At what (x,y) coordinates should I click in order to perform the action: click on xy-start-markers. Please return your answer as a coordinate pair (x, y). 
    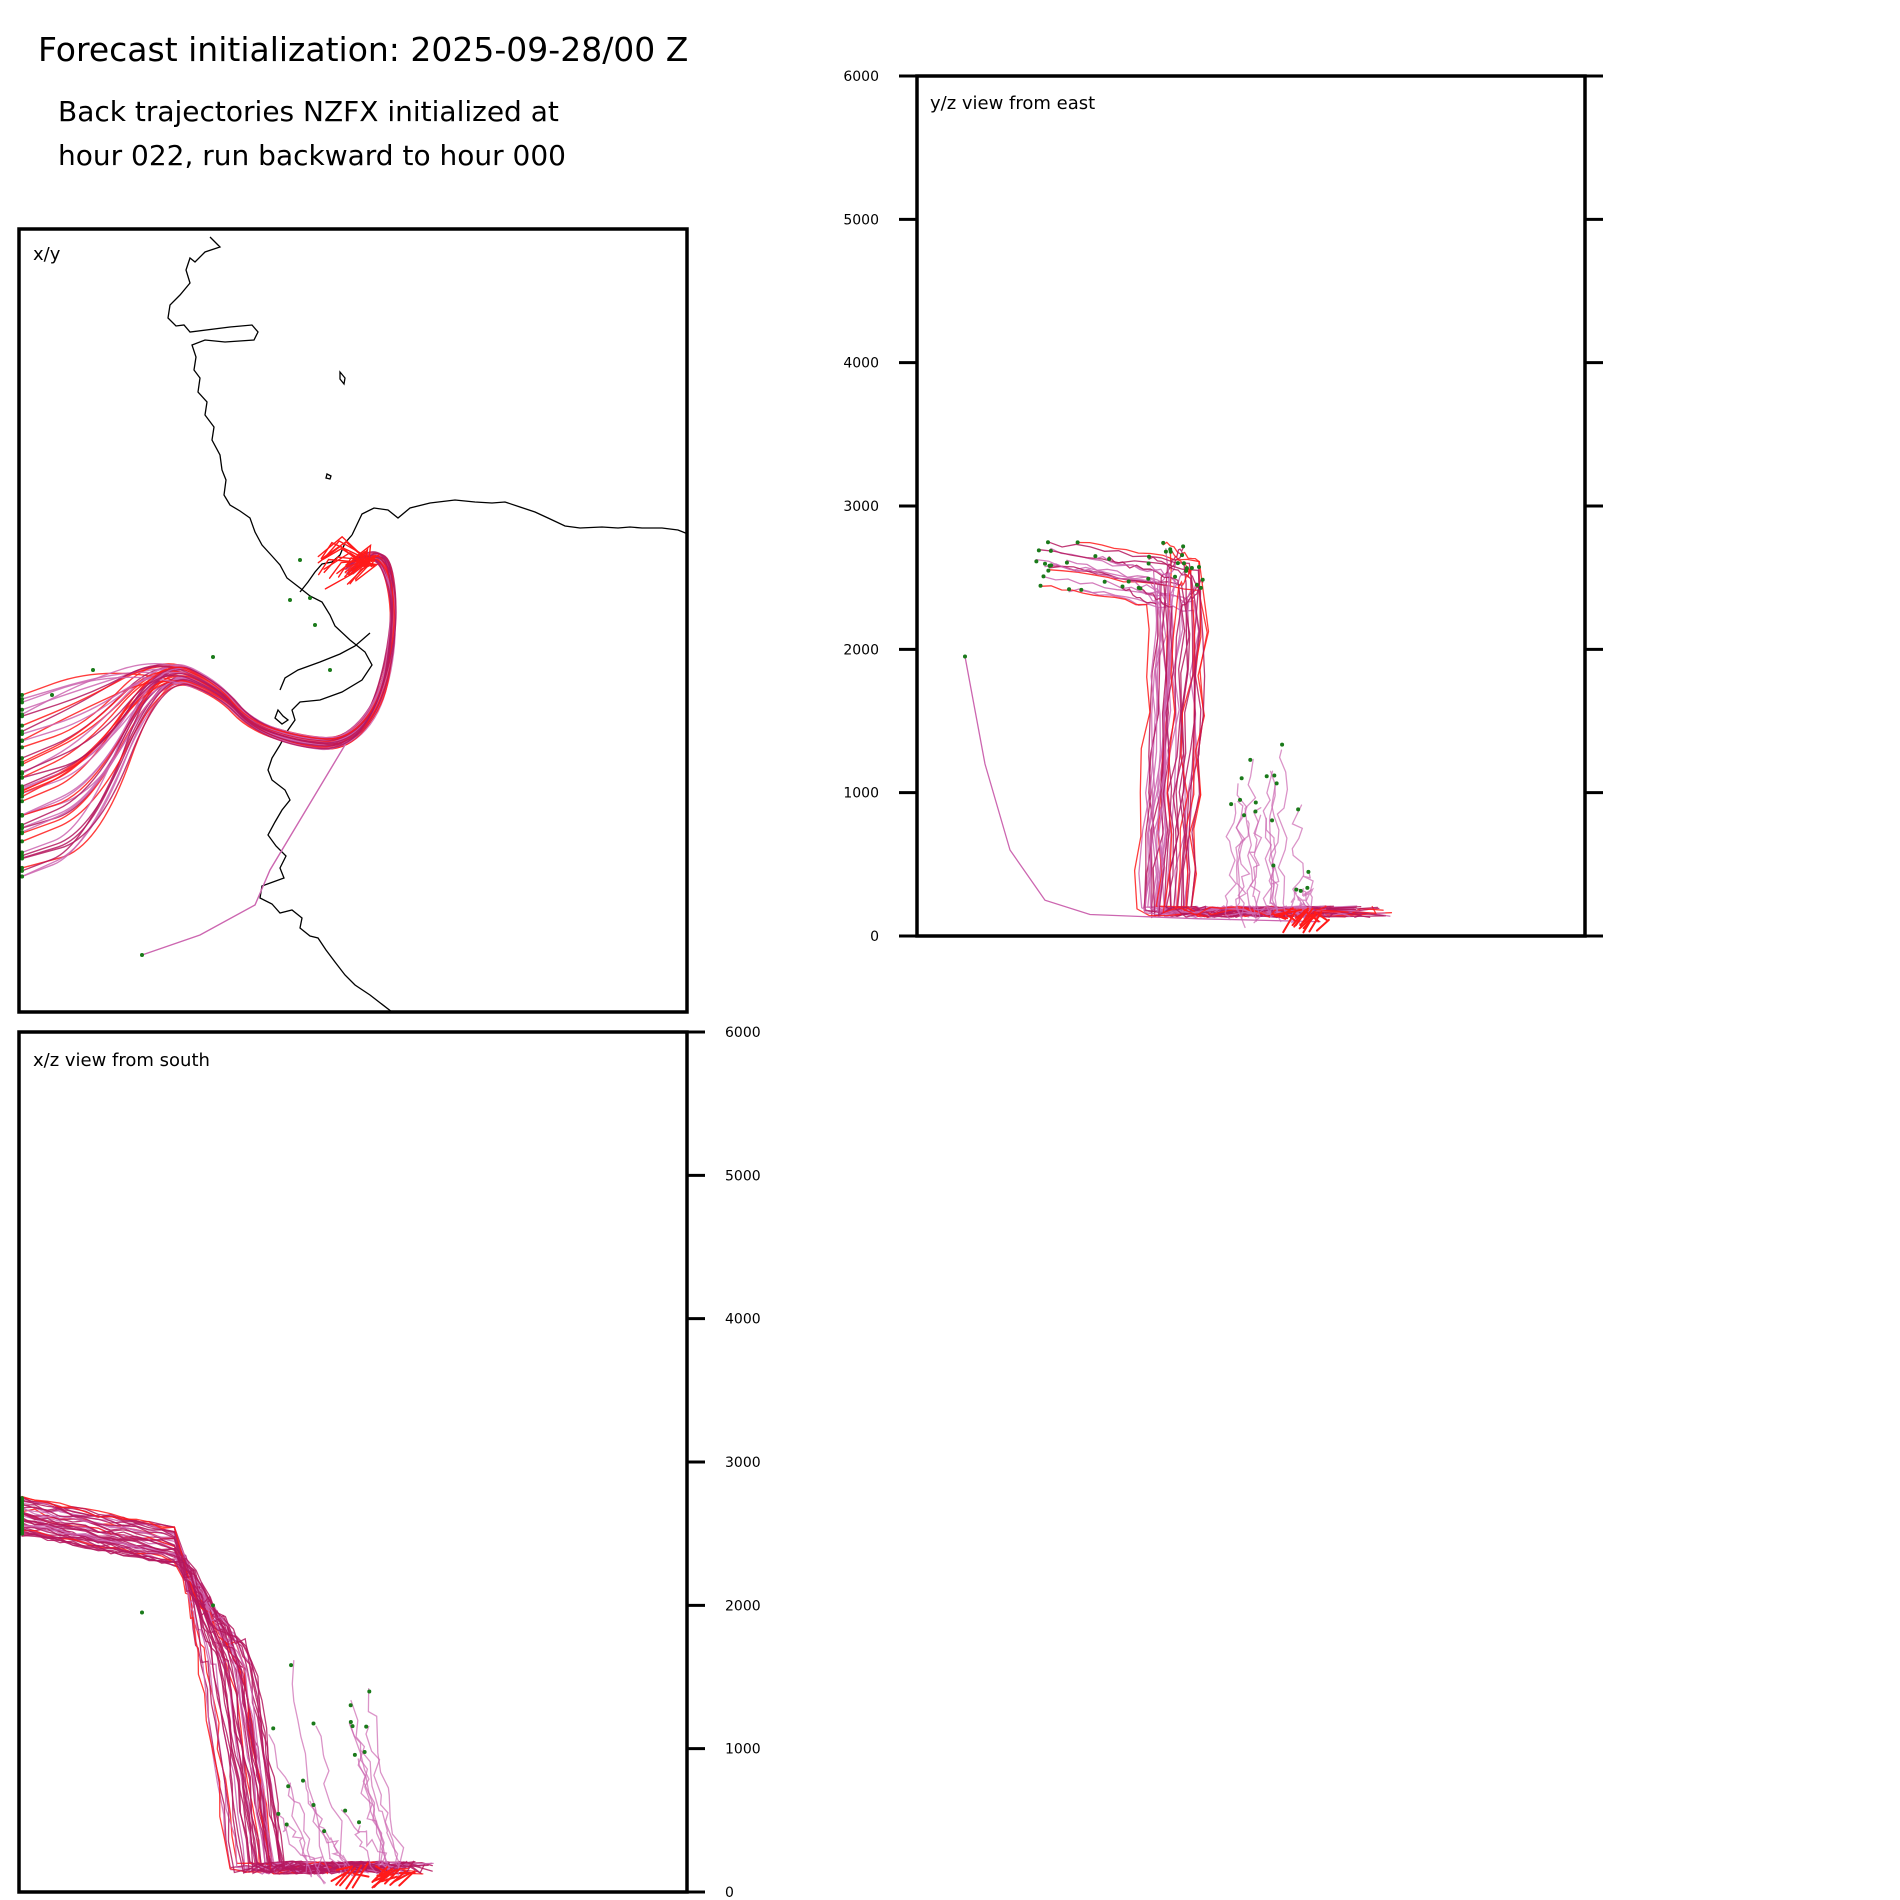
    Looking at the image, I should click on (176, 757).